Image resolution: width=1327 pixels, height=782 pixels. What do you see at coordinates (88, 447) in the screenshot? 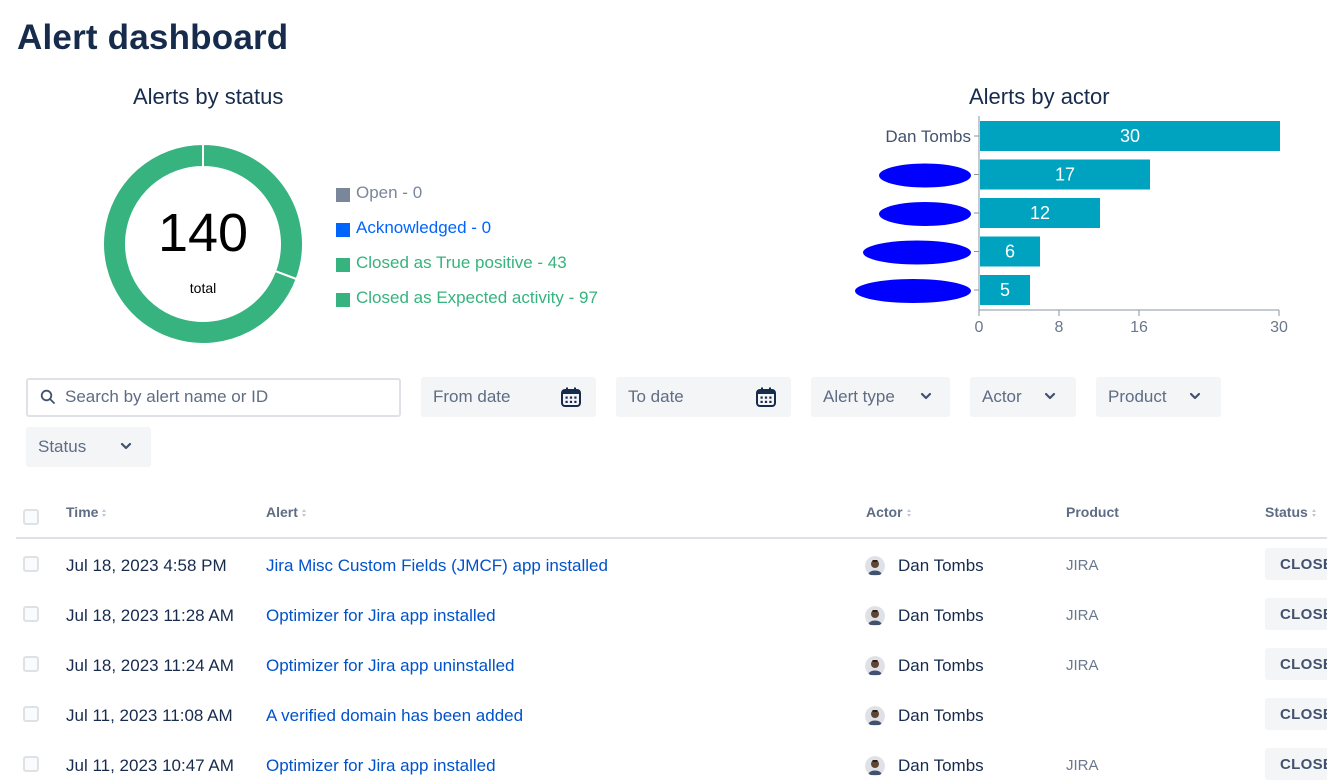
I see `status-dropdown: Status` at bounding box center [88, 447].